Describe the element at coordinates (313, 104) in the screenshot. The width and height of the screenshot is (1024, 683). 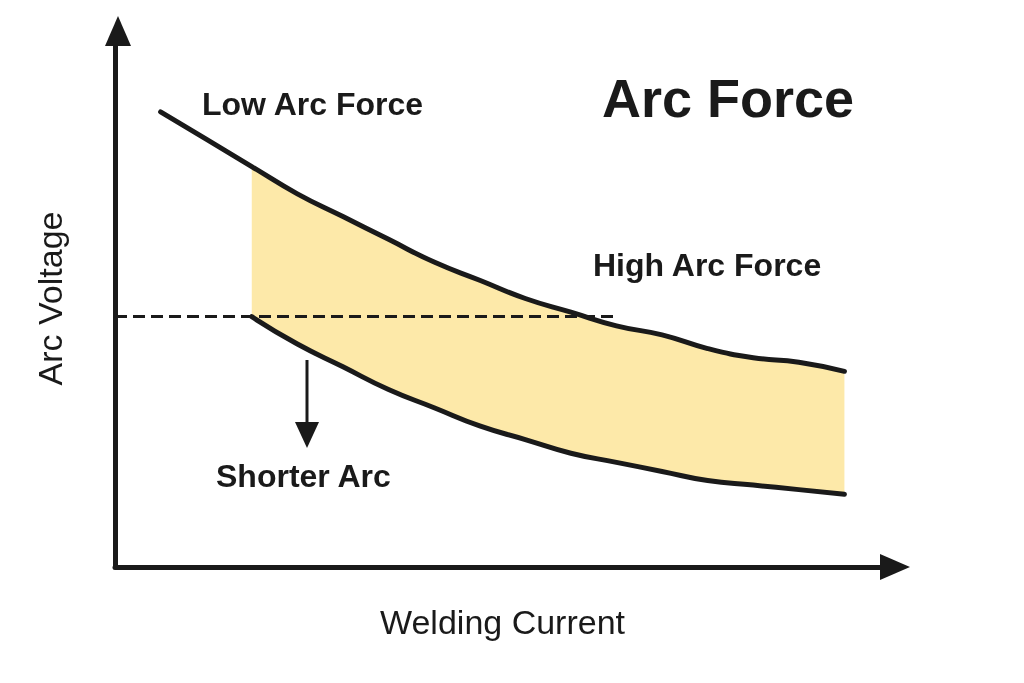
I see `annotation: Low Arc Force` at that location.